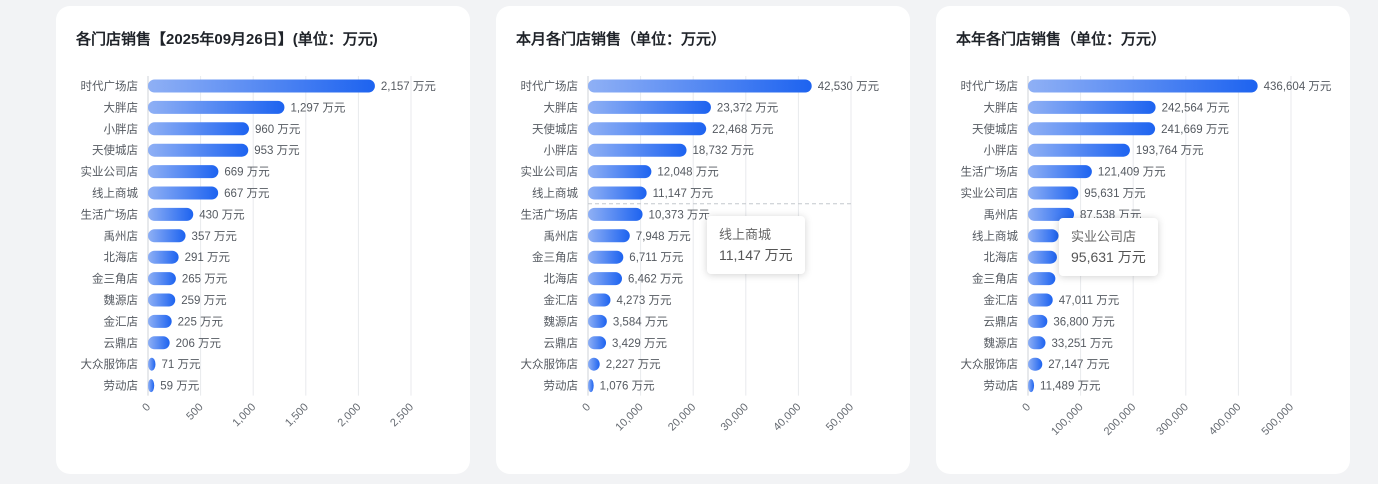  Describe the element at coordinates (278, 130) in the screenshot. I see `bar-value-label: 960 万元` at that location.